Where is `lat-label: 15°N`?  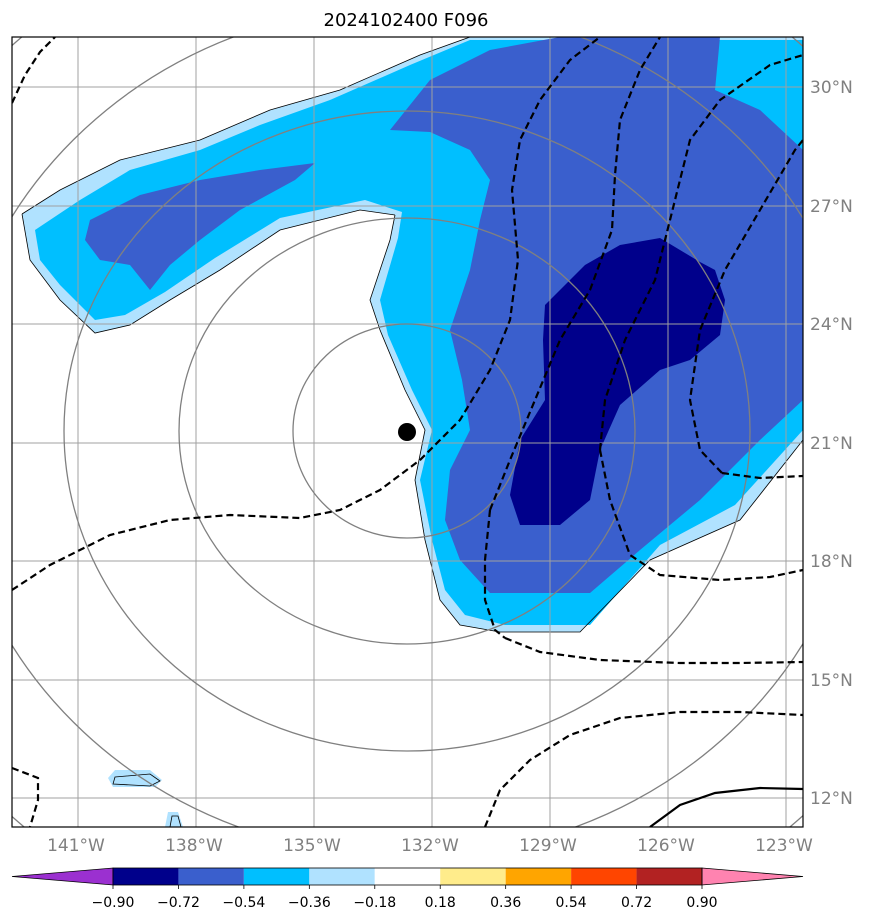 lat-label: 15°N is located at coordinates (831, 681).